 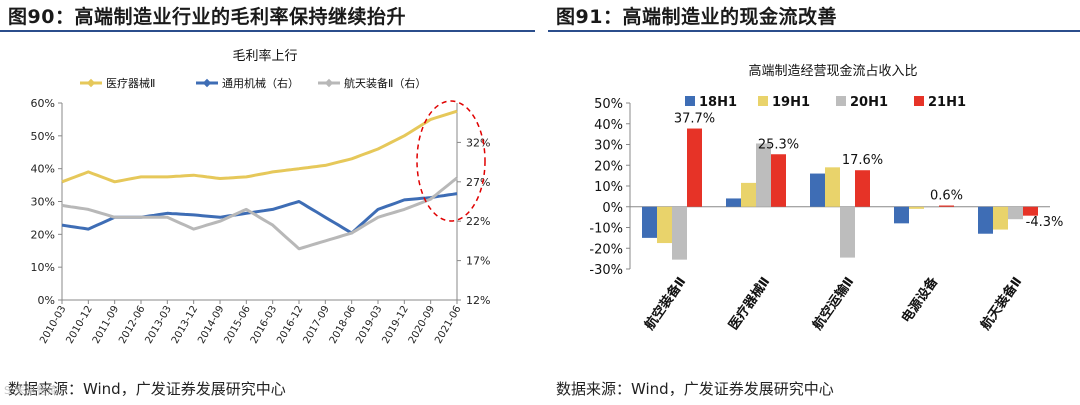 What do you see at coordinates (608, 125) in the screenshot?
I see `y-tick-label: 40%` at bounding box center [608, 125].